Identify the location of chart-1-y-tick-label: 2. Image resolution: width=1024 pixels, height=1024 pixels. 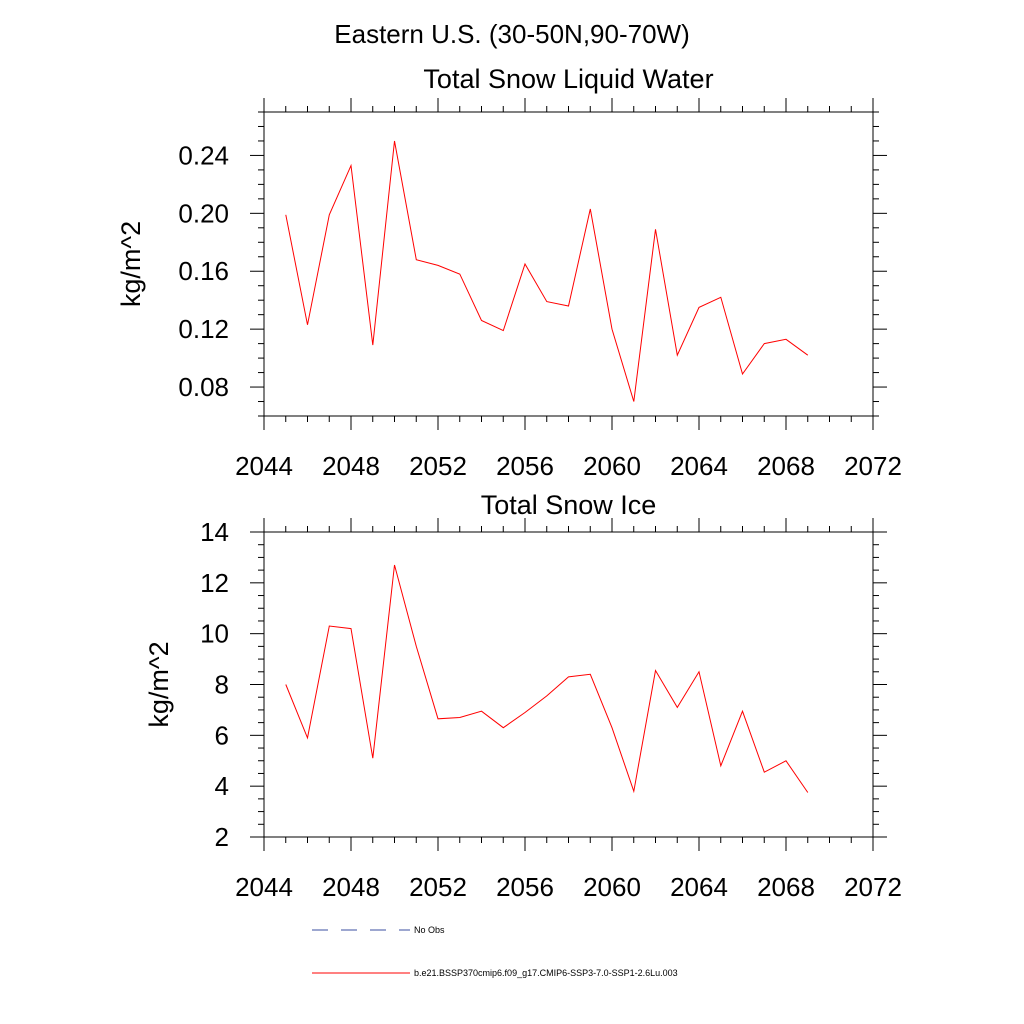
(222, 837).